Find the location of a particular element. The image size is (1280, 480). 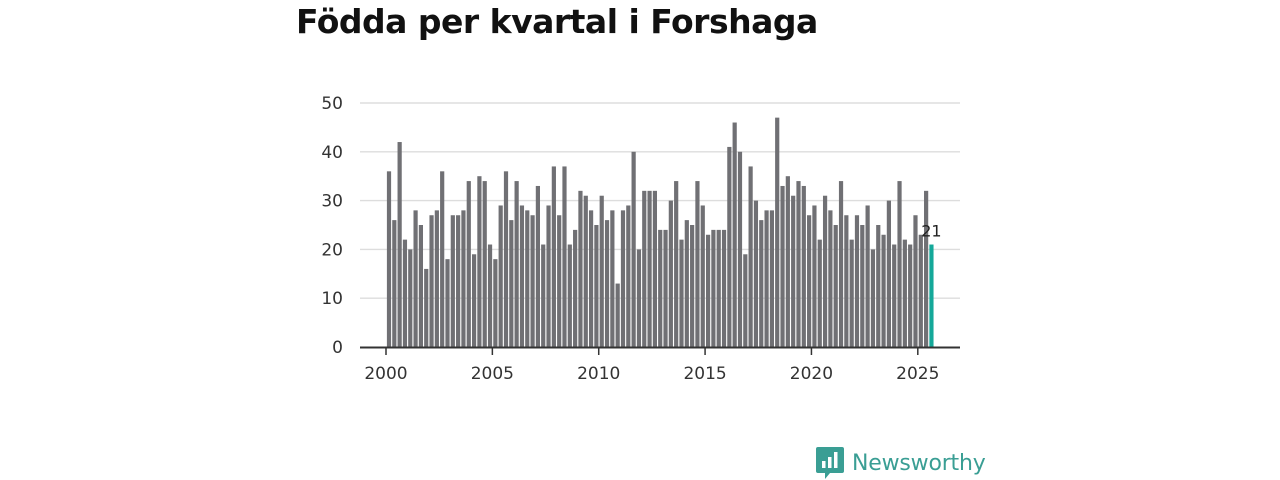

y-tick-label: 30 is located at coordinates (332, 202).